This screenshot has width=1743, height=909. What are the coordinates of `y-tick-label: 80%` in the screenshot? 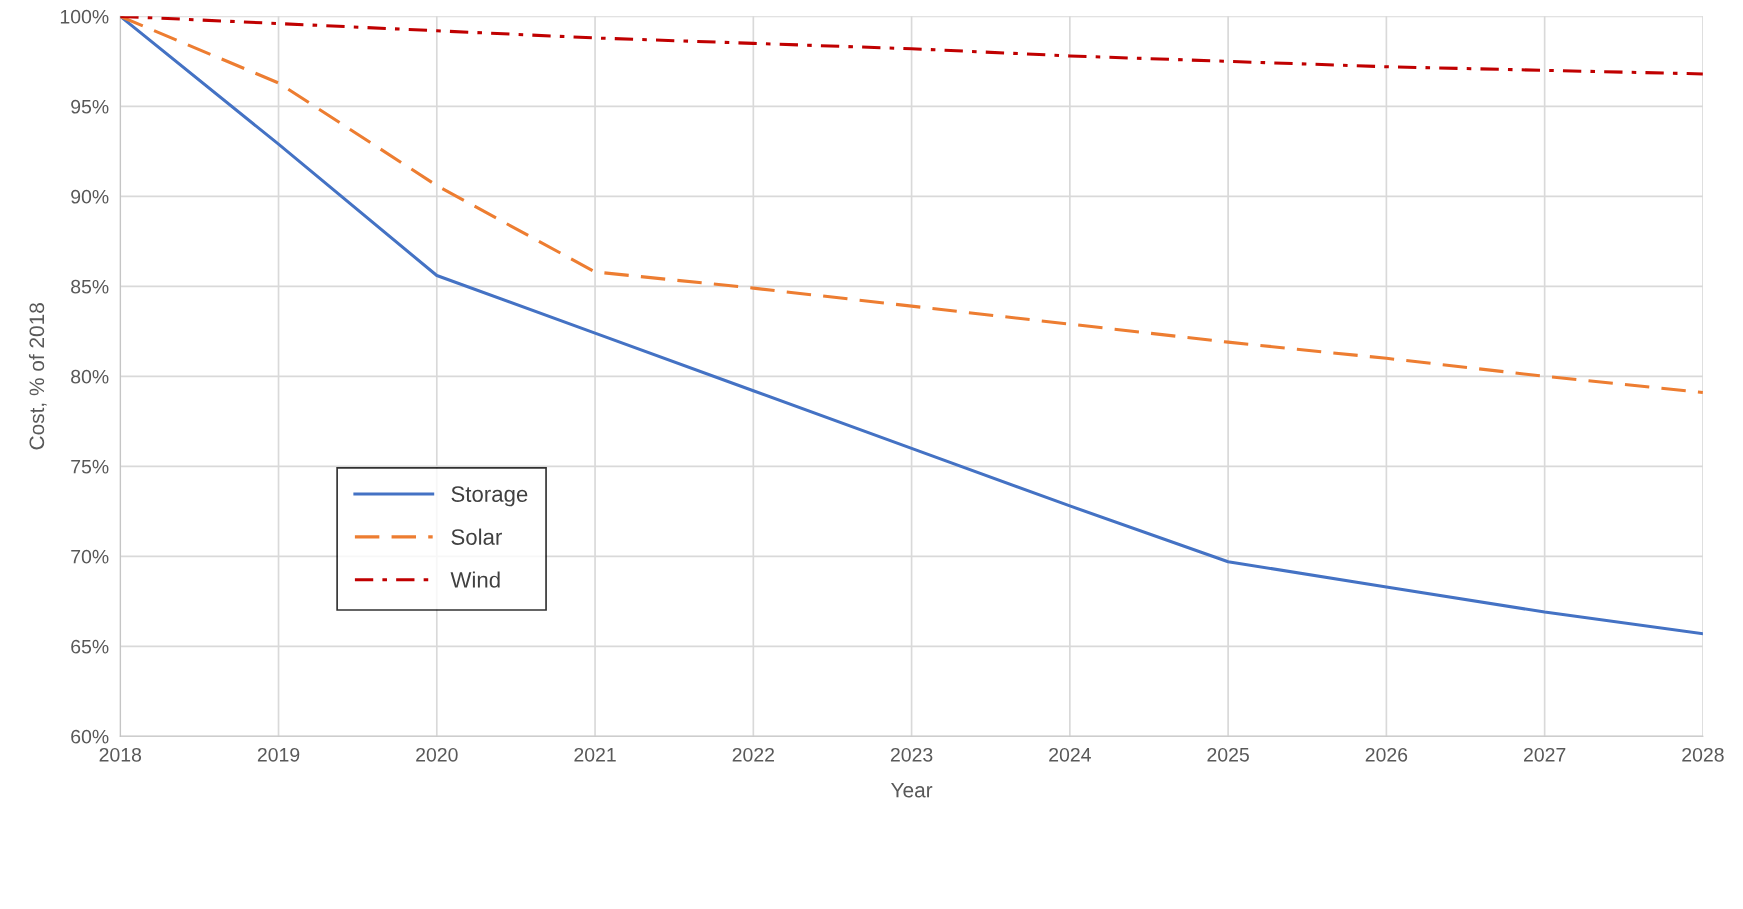 It's located at (90, 376).